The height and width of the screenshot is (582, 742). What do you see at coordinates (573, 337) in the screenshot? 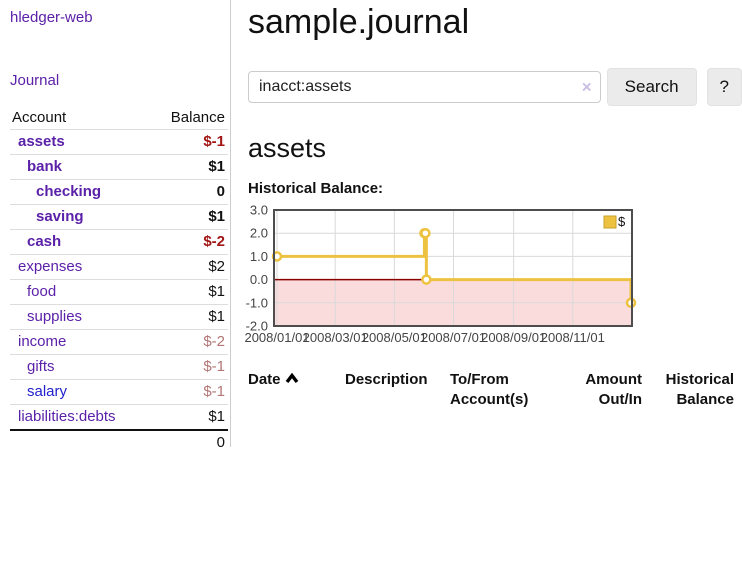
I see `x-tick-label: 2008/11/01` at bounding box center [573, 337].